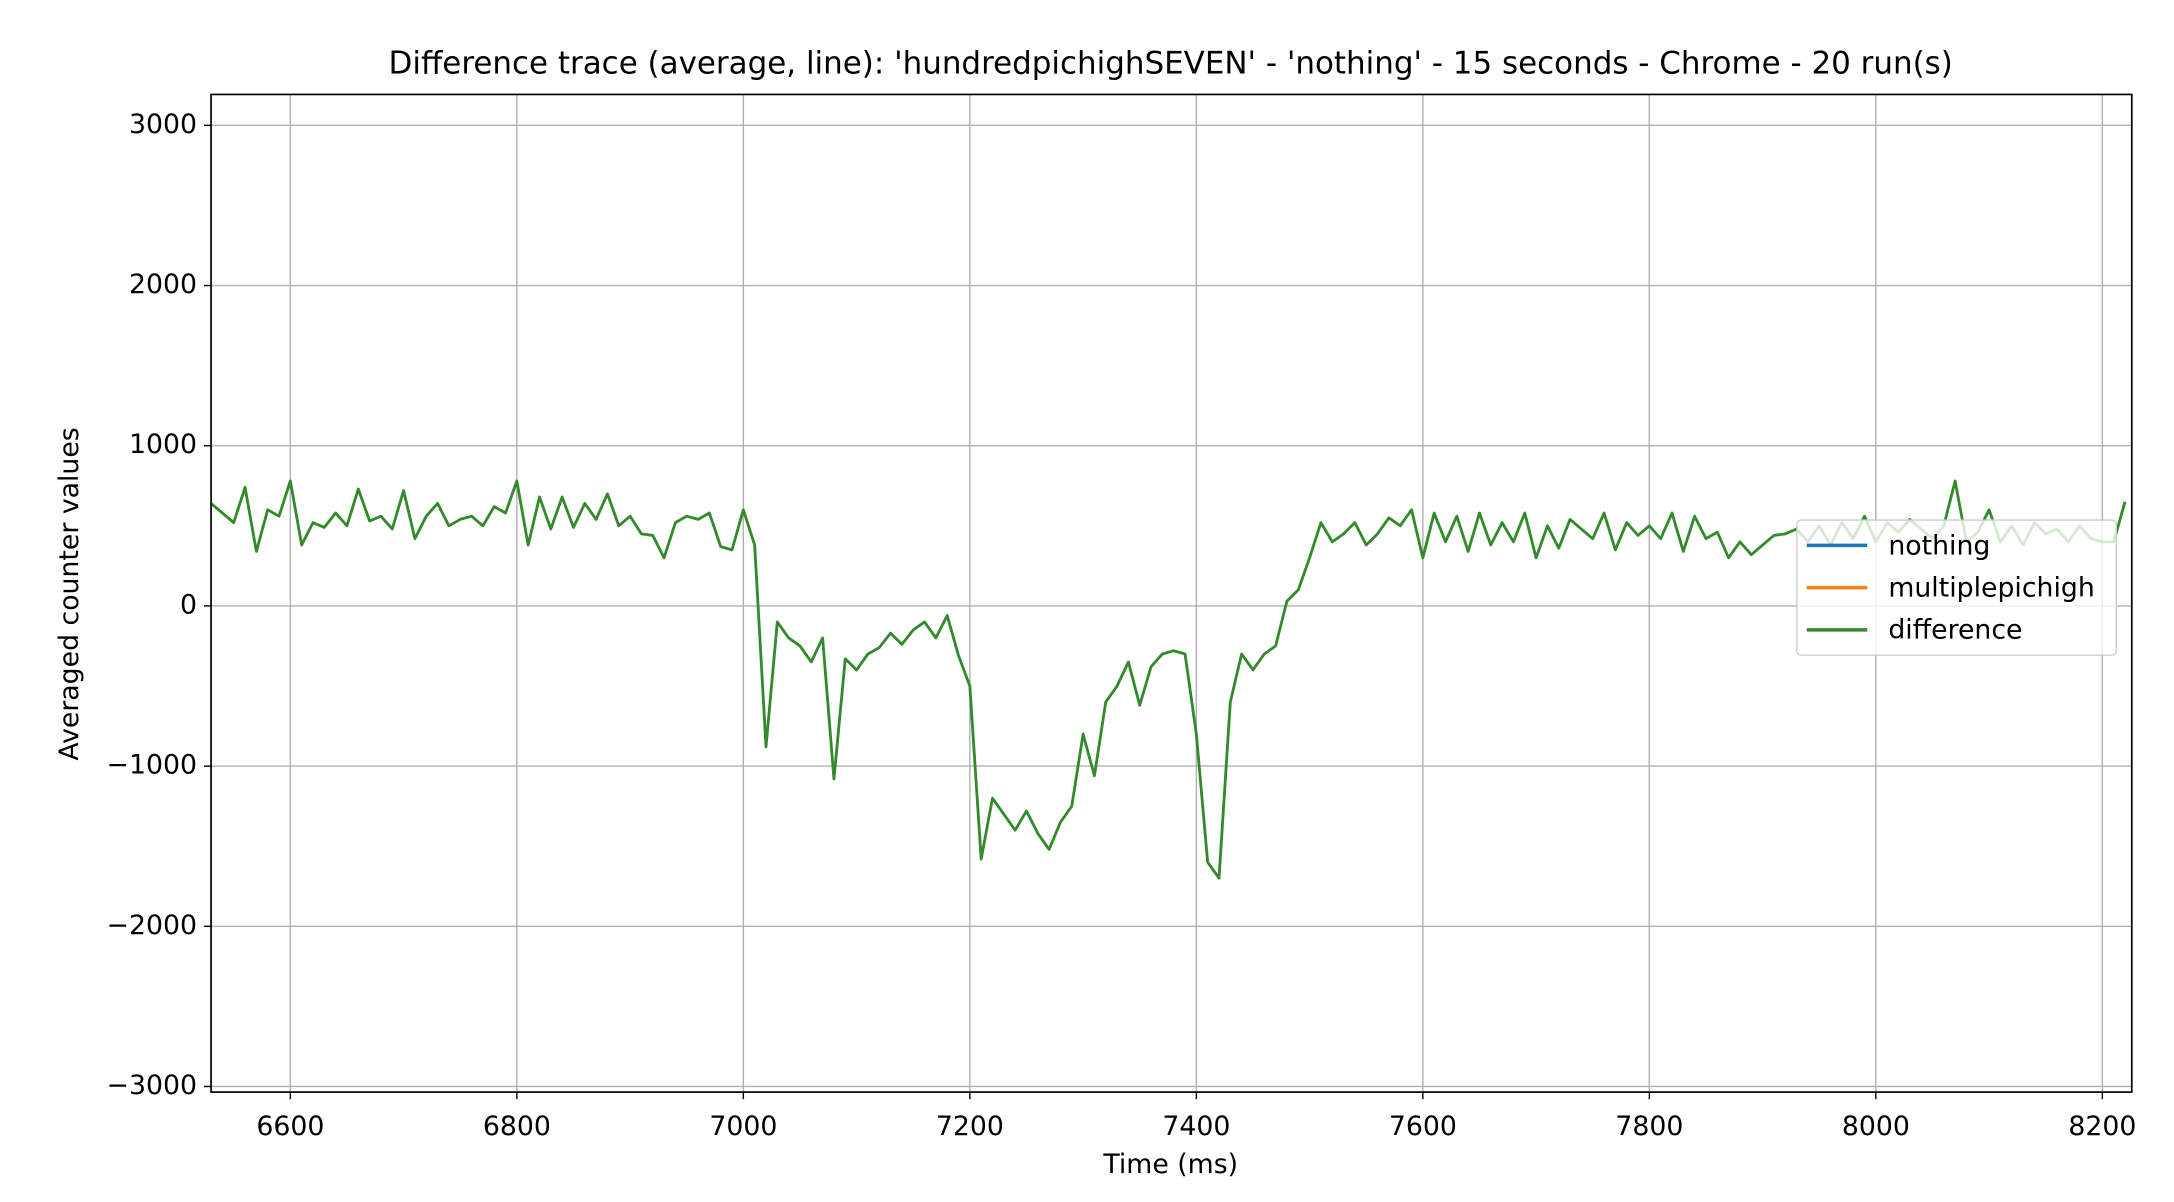 This screenshot has height=1202, width=2174. Describe the element at coordinates (517, 1126) in the screenshot. I see `x-tick-label: 6800` at that location.